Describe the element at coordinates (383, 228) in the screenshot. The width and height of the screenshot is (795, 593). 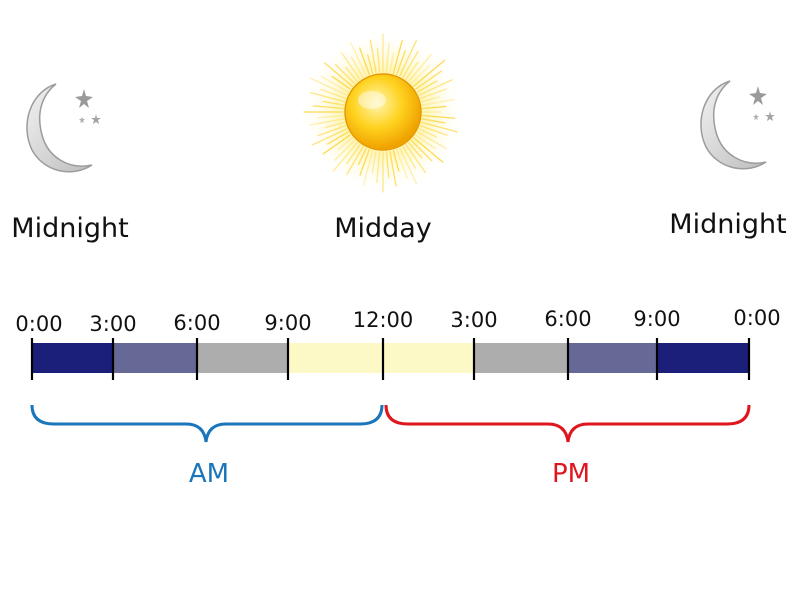
I see `midday-label: Midday` at that location.